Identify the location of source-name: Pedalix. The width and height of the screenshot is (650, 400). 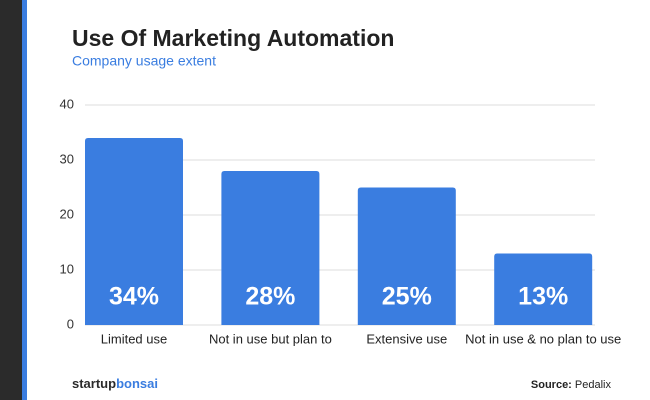
(593, 385).